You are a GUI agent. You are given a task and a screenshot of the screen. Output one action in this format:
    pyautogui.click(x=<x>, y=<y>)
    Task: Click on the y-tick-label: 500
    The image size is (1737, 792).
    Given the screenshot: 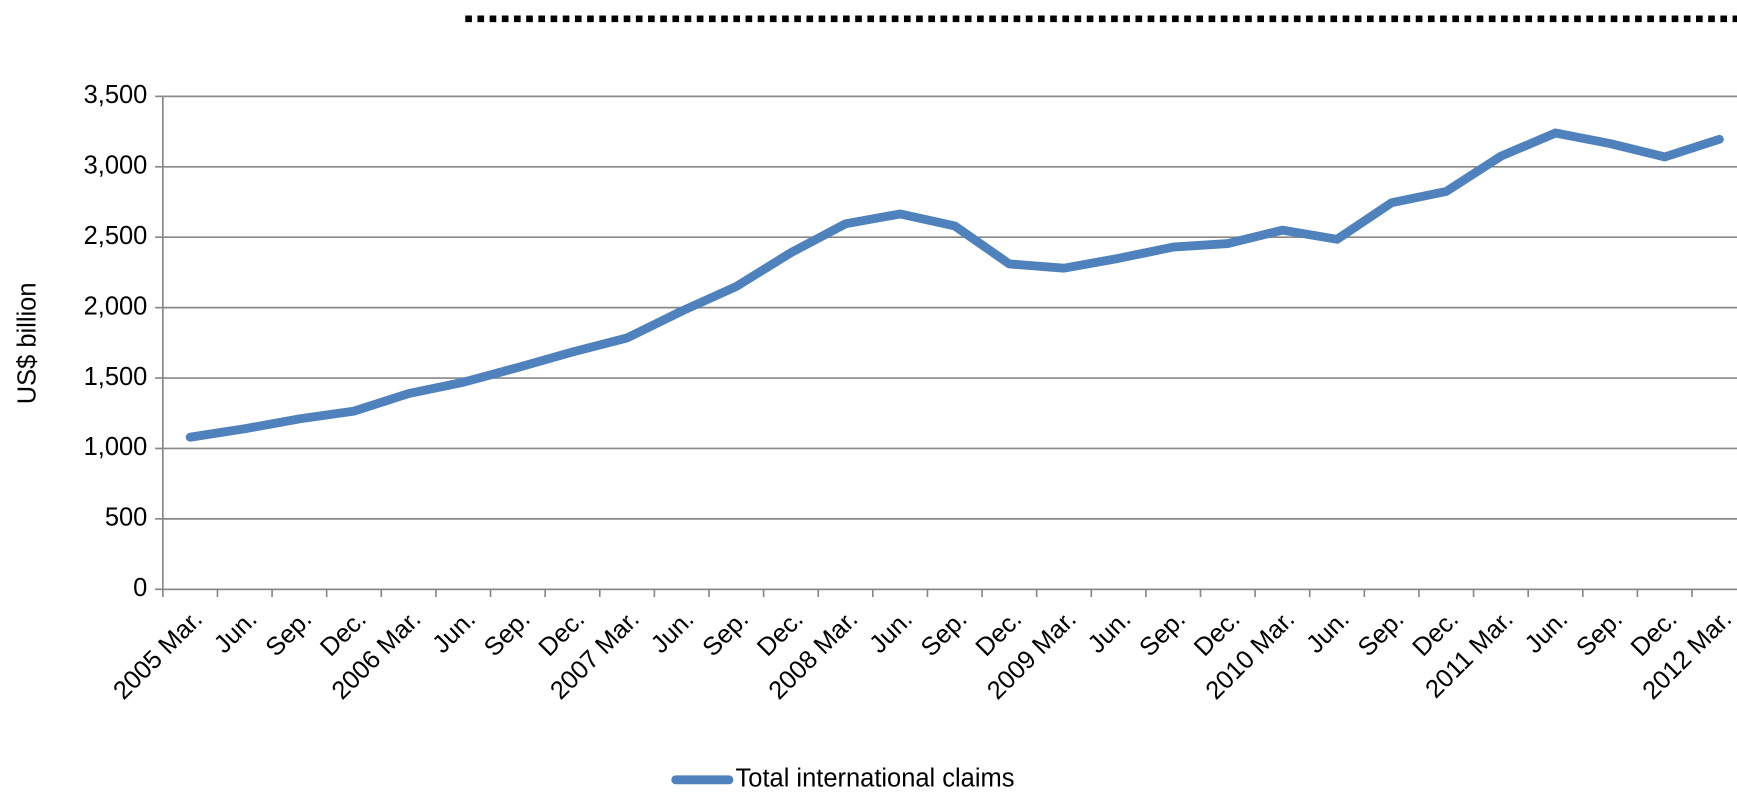 What is the action you would take?
    pyautogui.click(x=126, y=518)
    